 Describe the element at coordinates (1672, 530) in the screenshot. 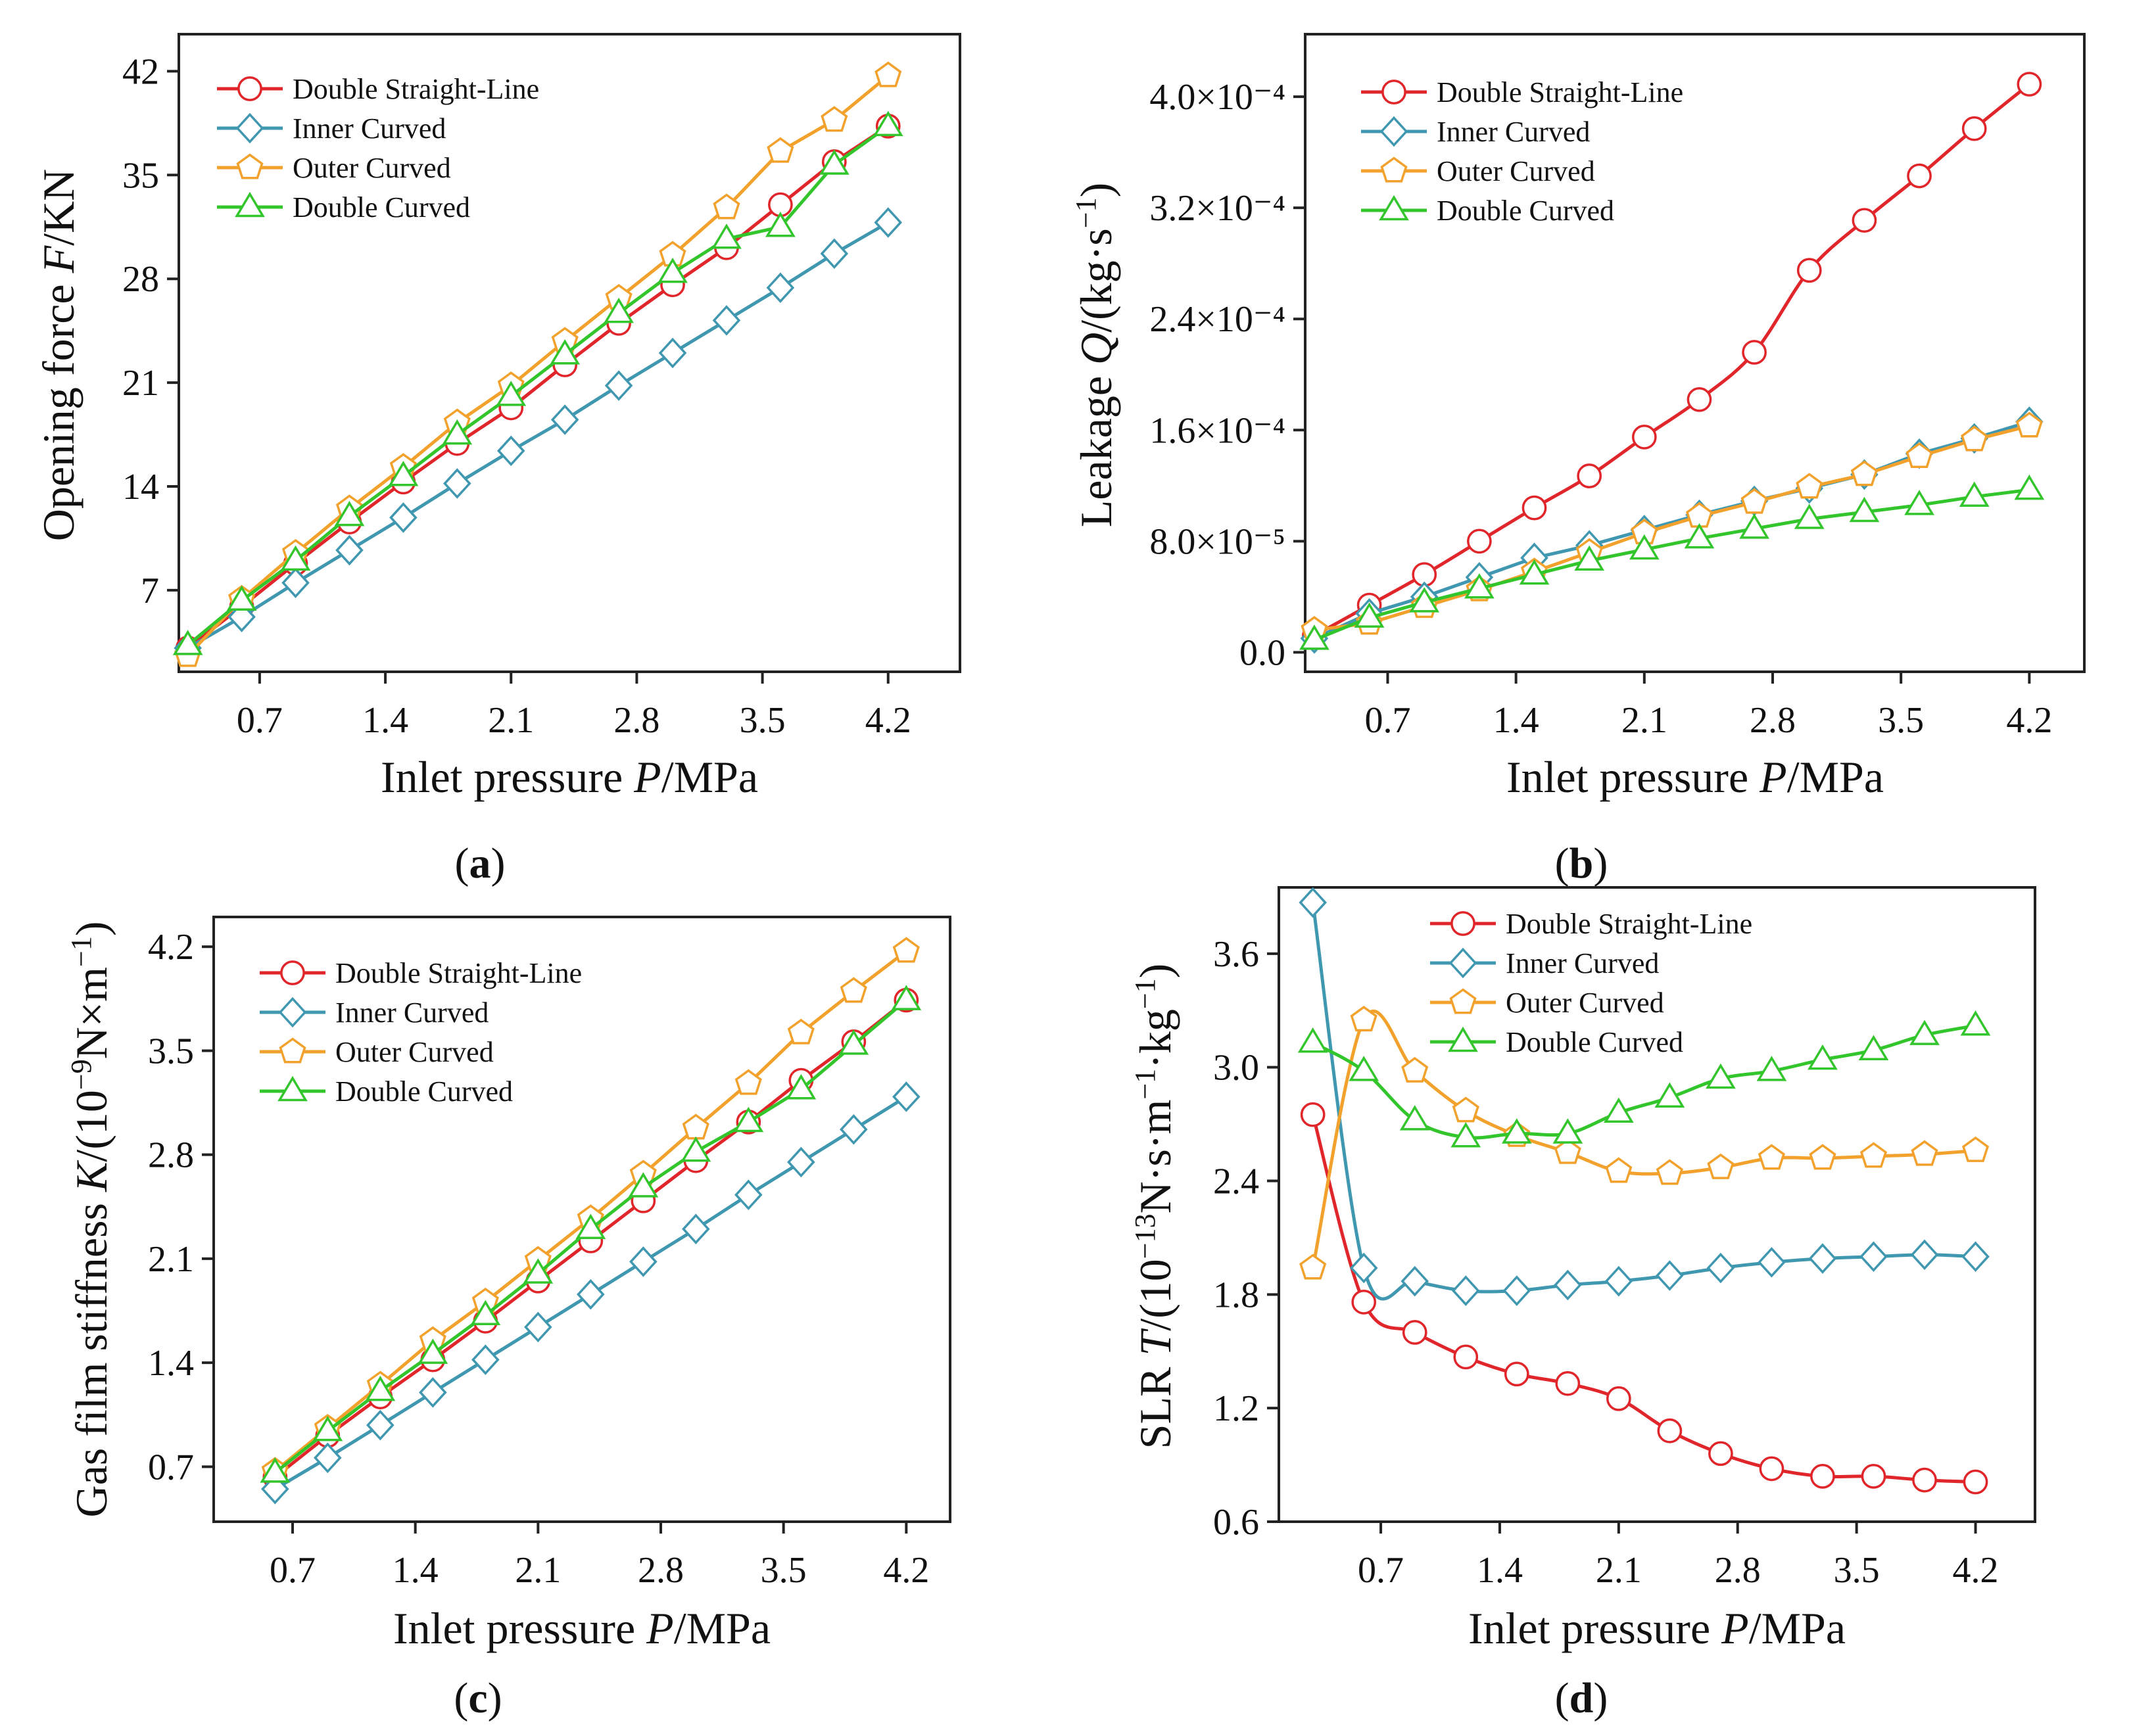

I see `panel-b-series-inner_curved` at that location.